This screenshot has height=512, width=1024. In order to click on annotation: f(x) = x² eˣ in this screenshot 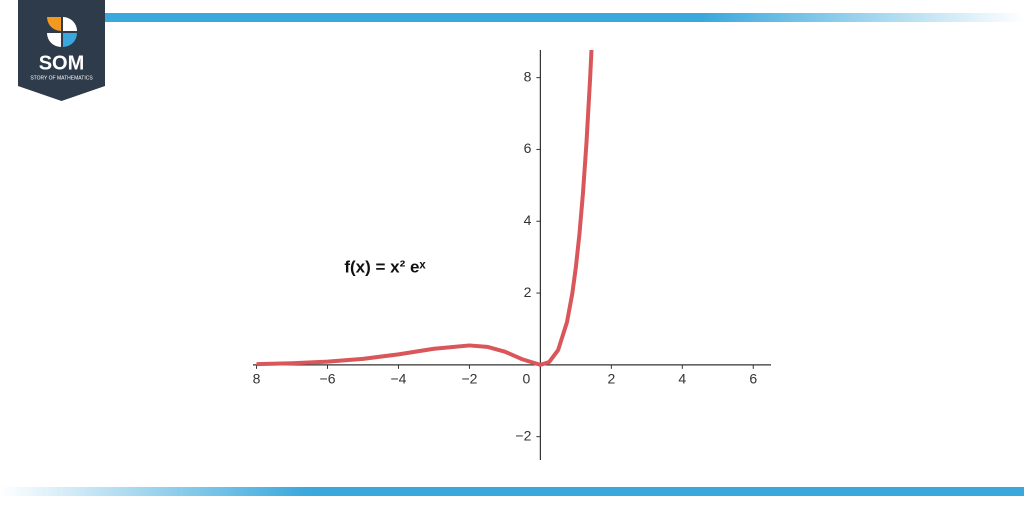, I will do `click(385, 266)`.